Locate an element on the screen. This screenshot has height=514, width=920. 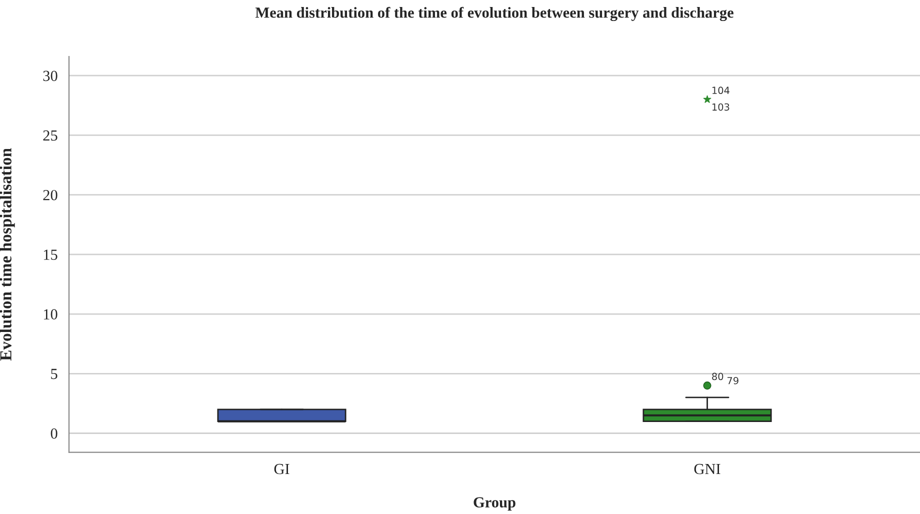
y-tick-label: 0 is located at coordinates (54, 433).